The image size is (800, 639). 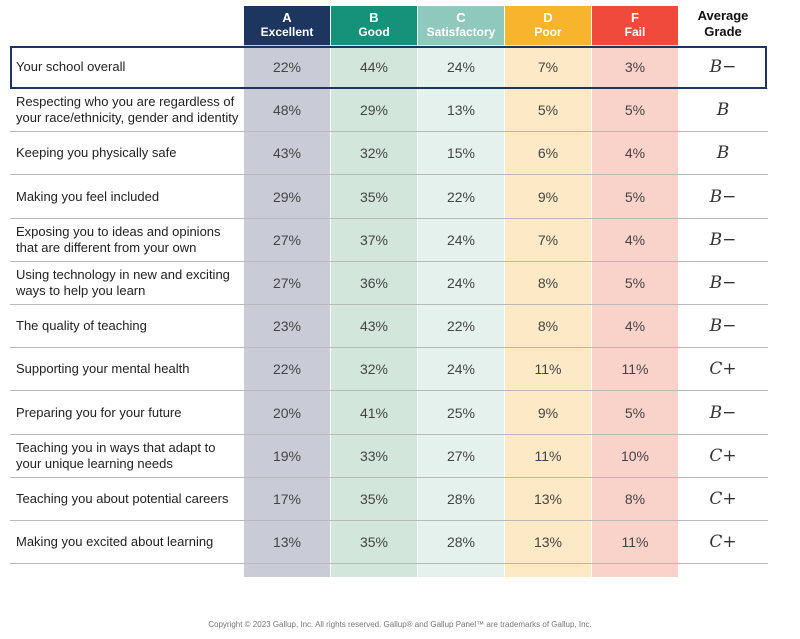 What do you see at coordinates (374, 239) in the screenshot?
I see `cell-b-value: 37%` at bounding box center [374, 239].